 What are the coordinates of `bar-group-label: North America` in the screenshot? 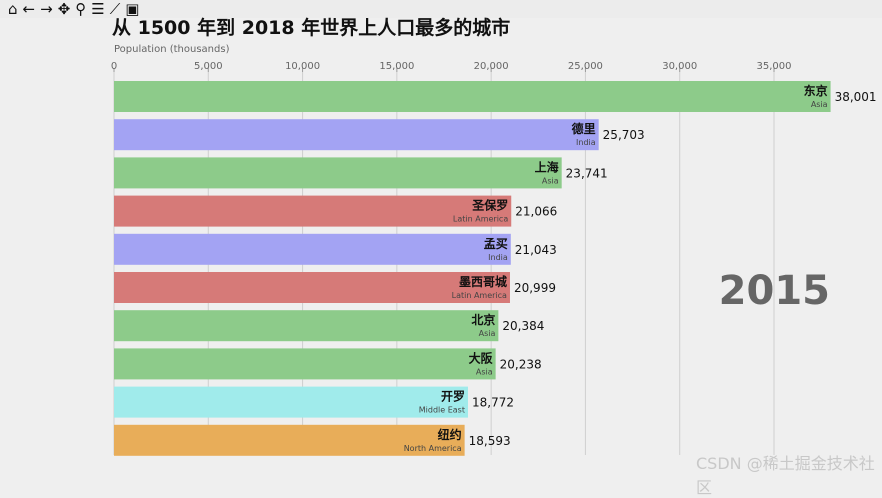 It's located at (433, 448).